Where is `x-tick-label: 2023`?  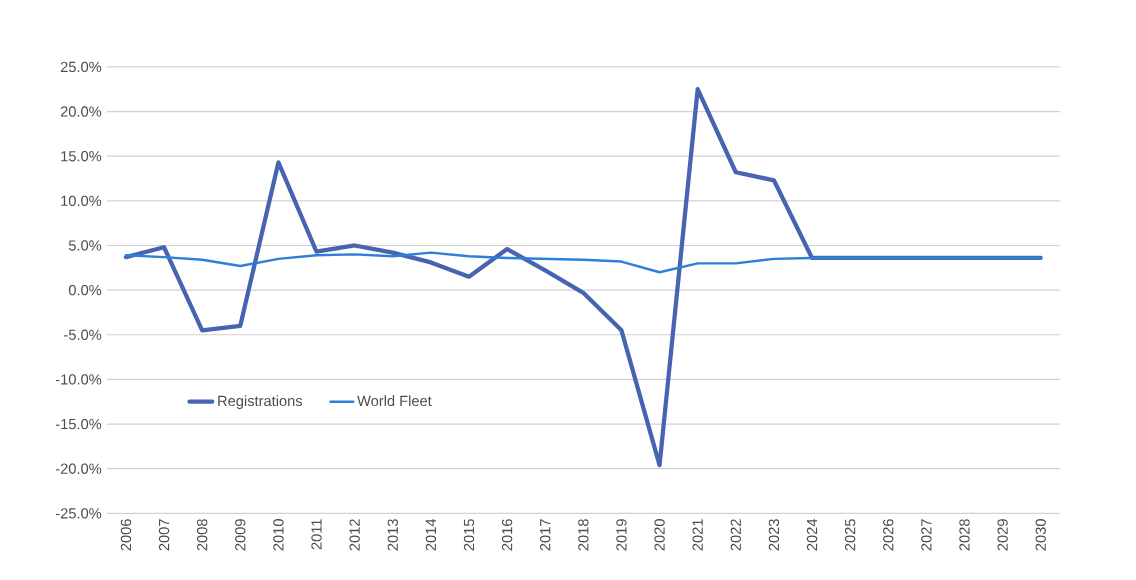
x-tick-label: 2023 is located at coordinates (774, 535).